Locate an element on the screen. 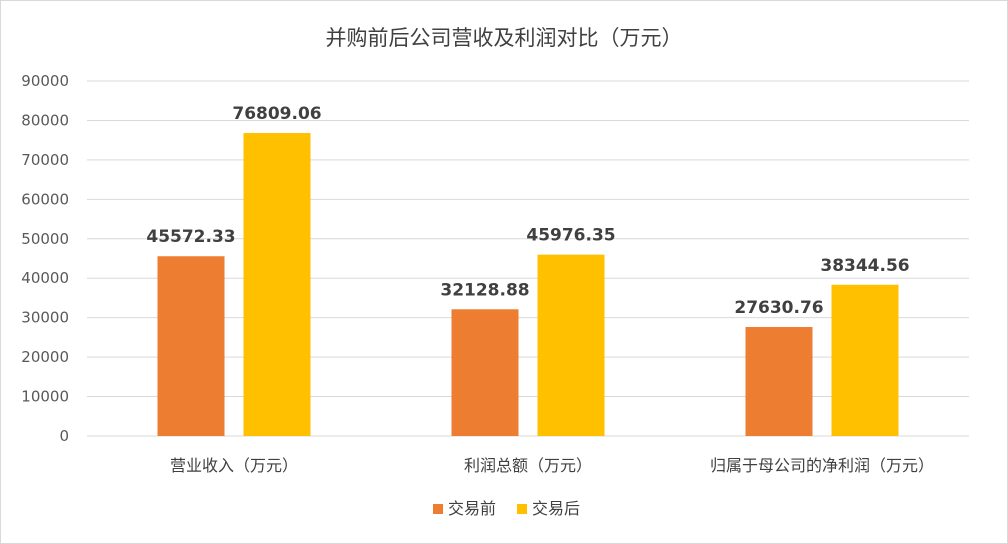  y-tick-label: 10000 is located at coordinates (45, 397).